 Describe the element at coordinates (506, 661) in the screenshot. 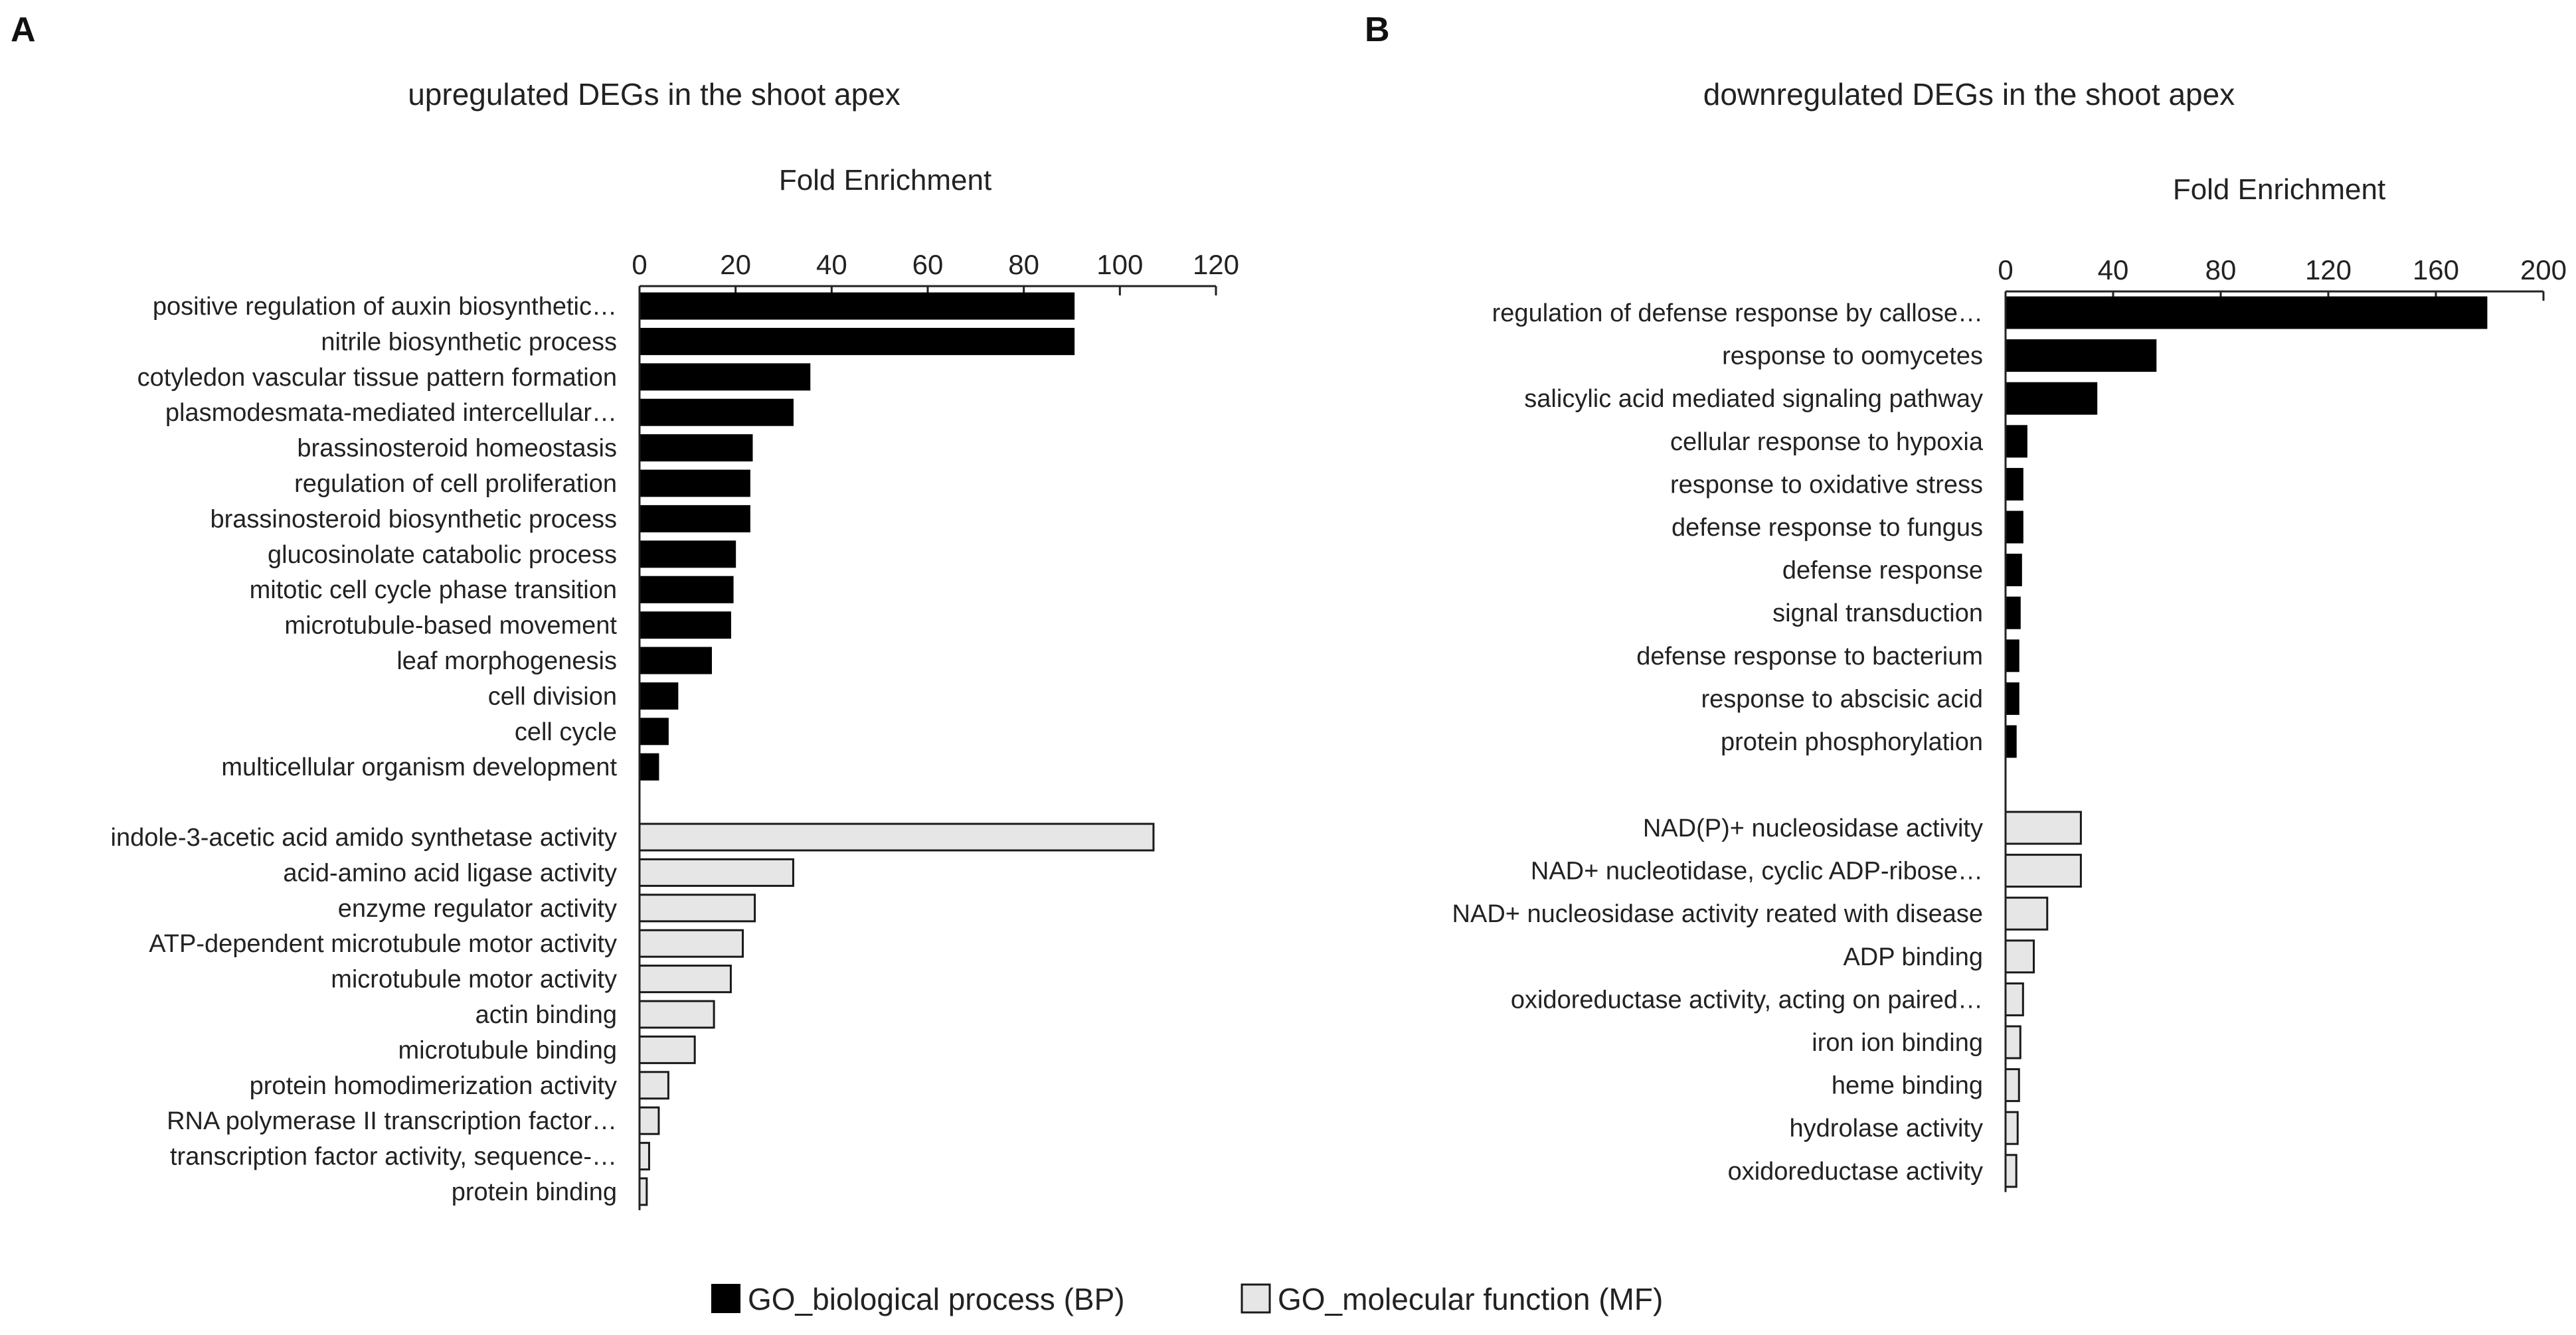

I see `bp-category-label-a: leaf morphogenesis` at that location.